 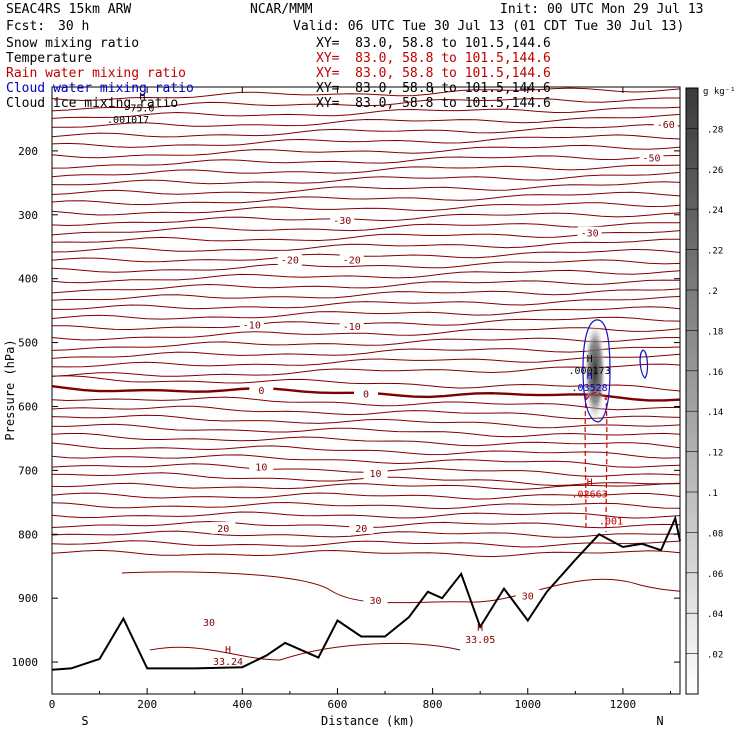 I want to click on colorbar-tick-label: .24, so click(x=715, y=211).